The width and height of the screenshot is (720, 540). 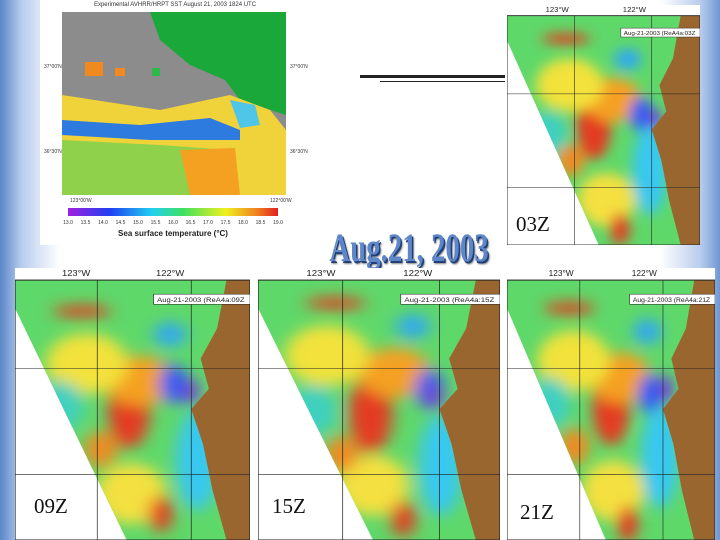 What do you see at coordinates (191, 223) in the screenshot?
I see `colorbar-tick-label: 16.5` at bounding box center [191, 223].